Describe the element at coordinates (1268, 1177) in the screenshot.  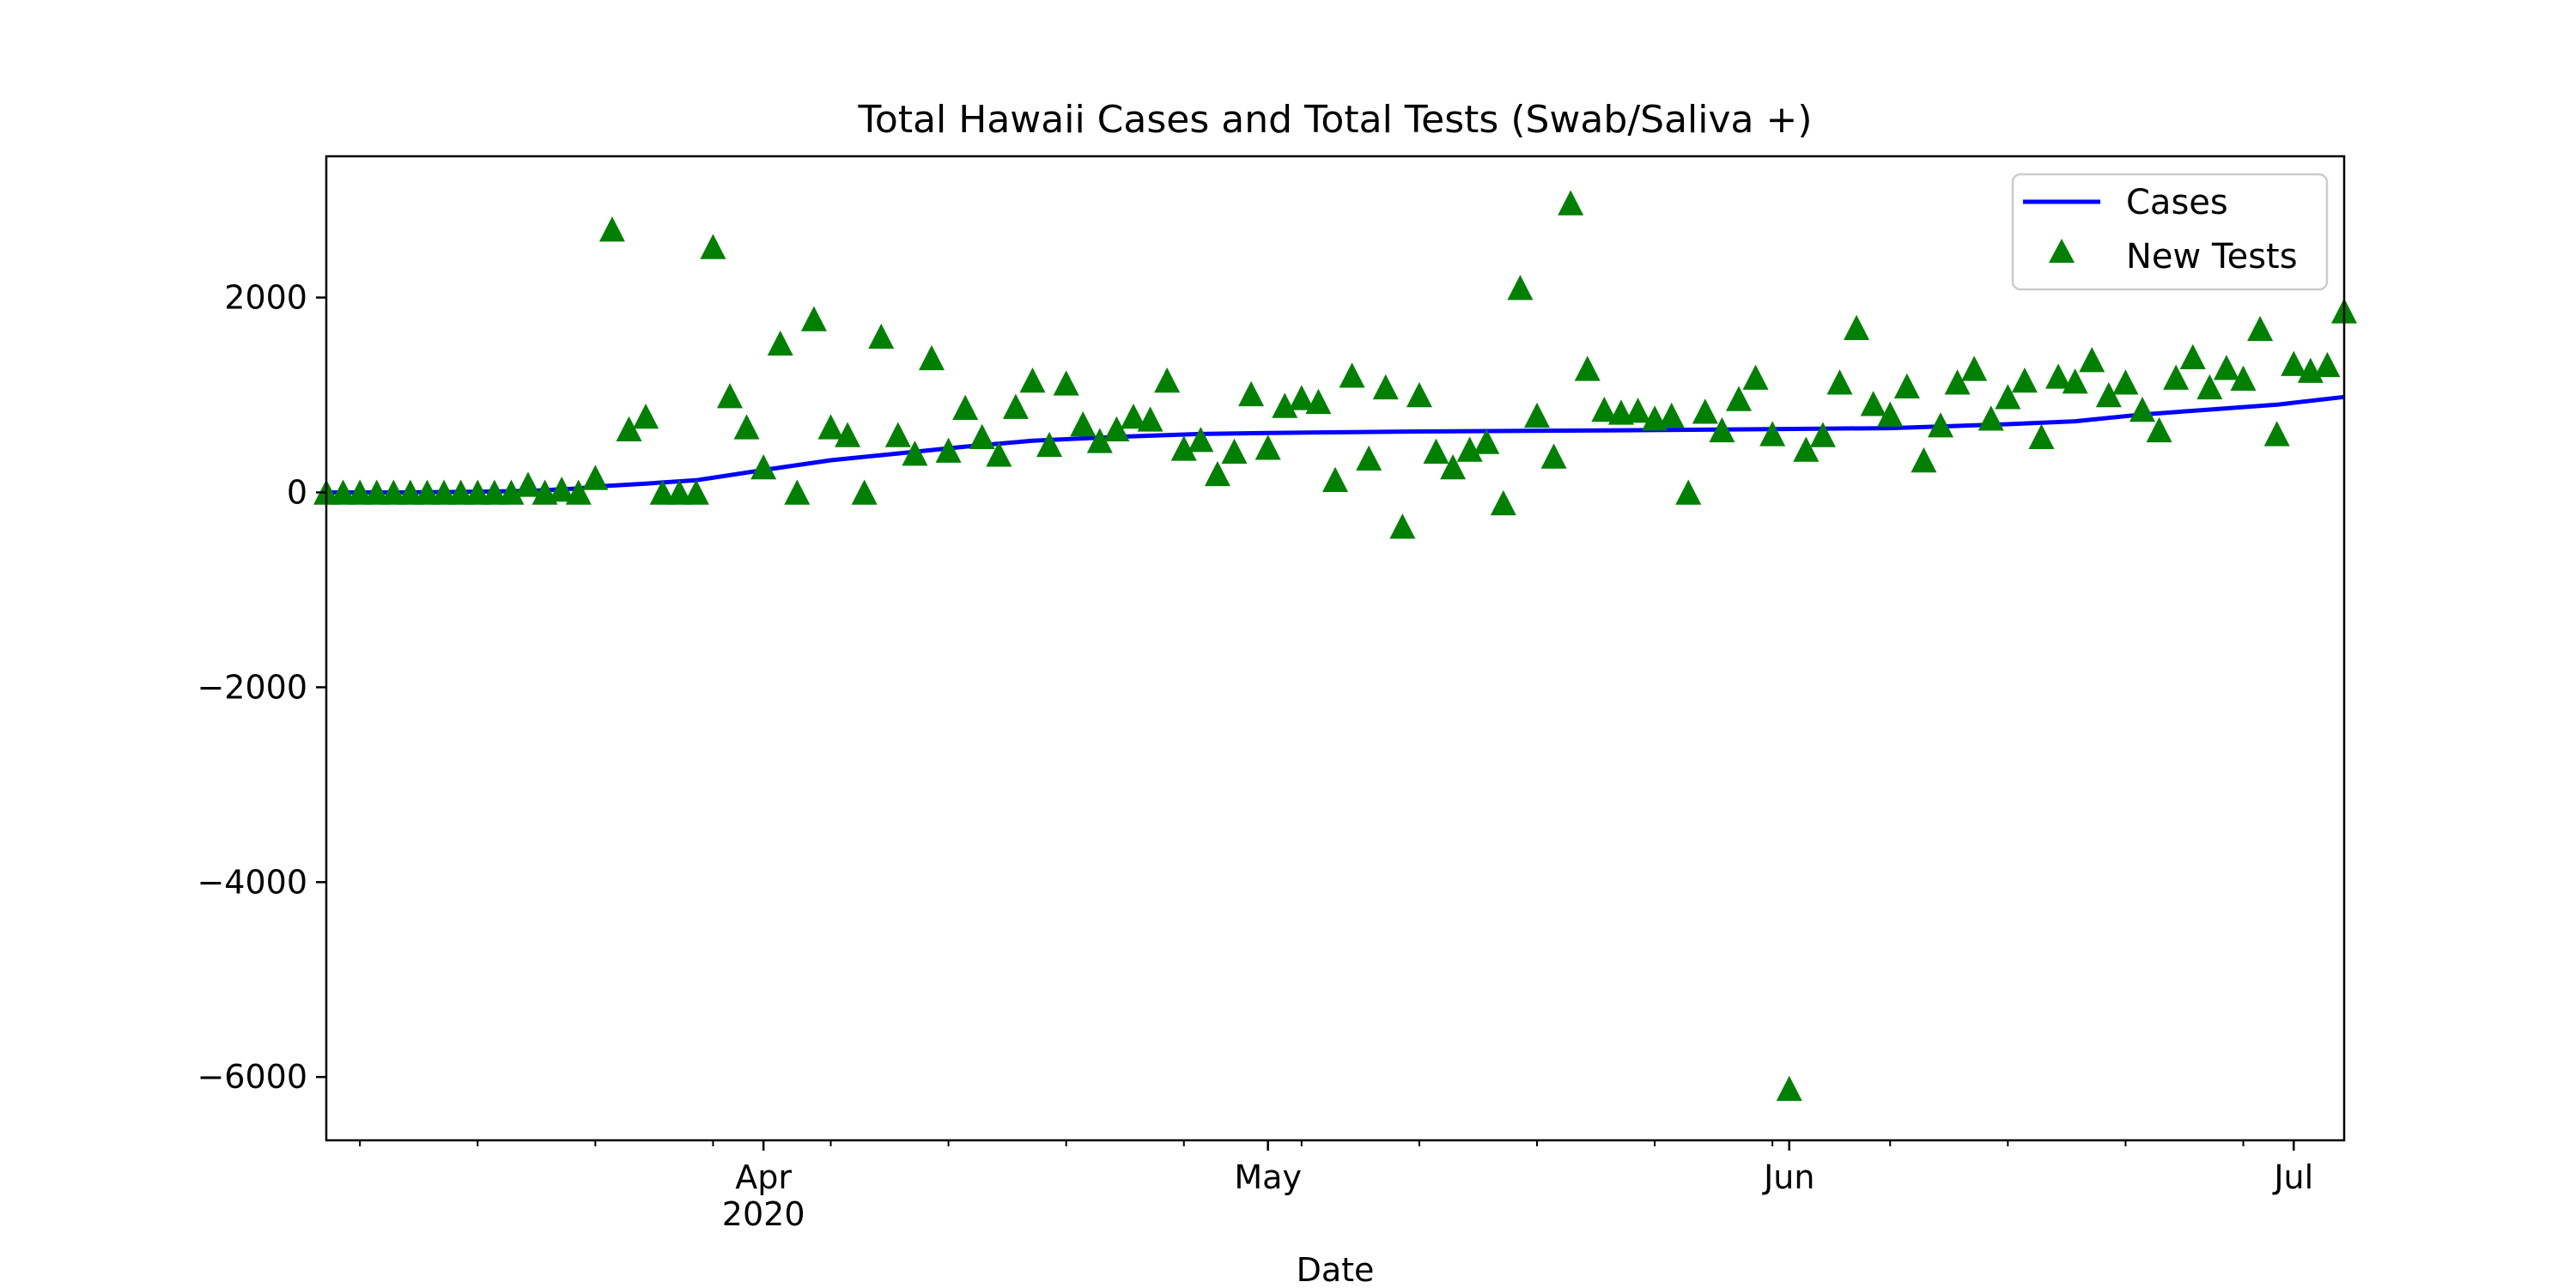
I see `x-tick-label: May` at that location.